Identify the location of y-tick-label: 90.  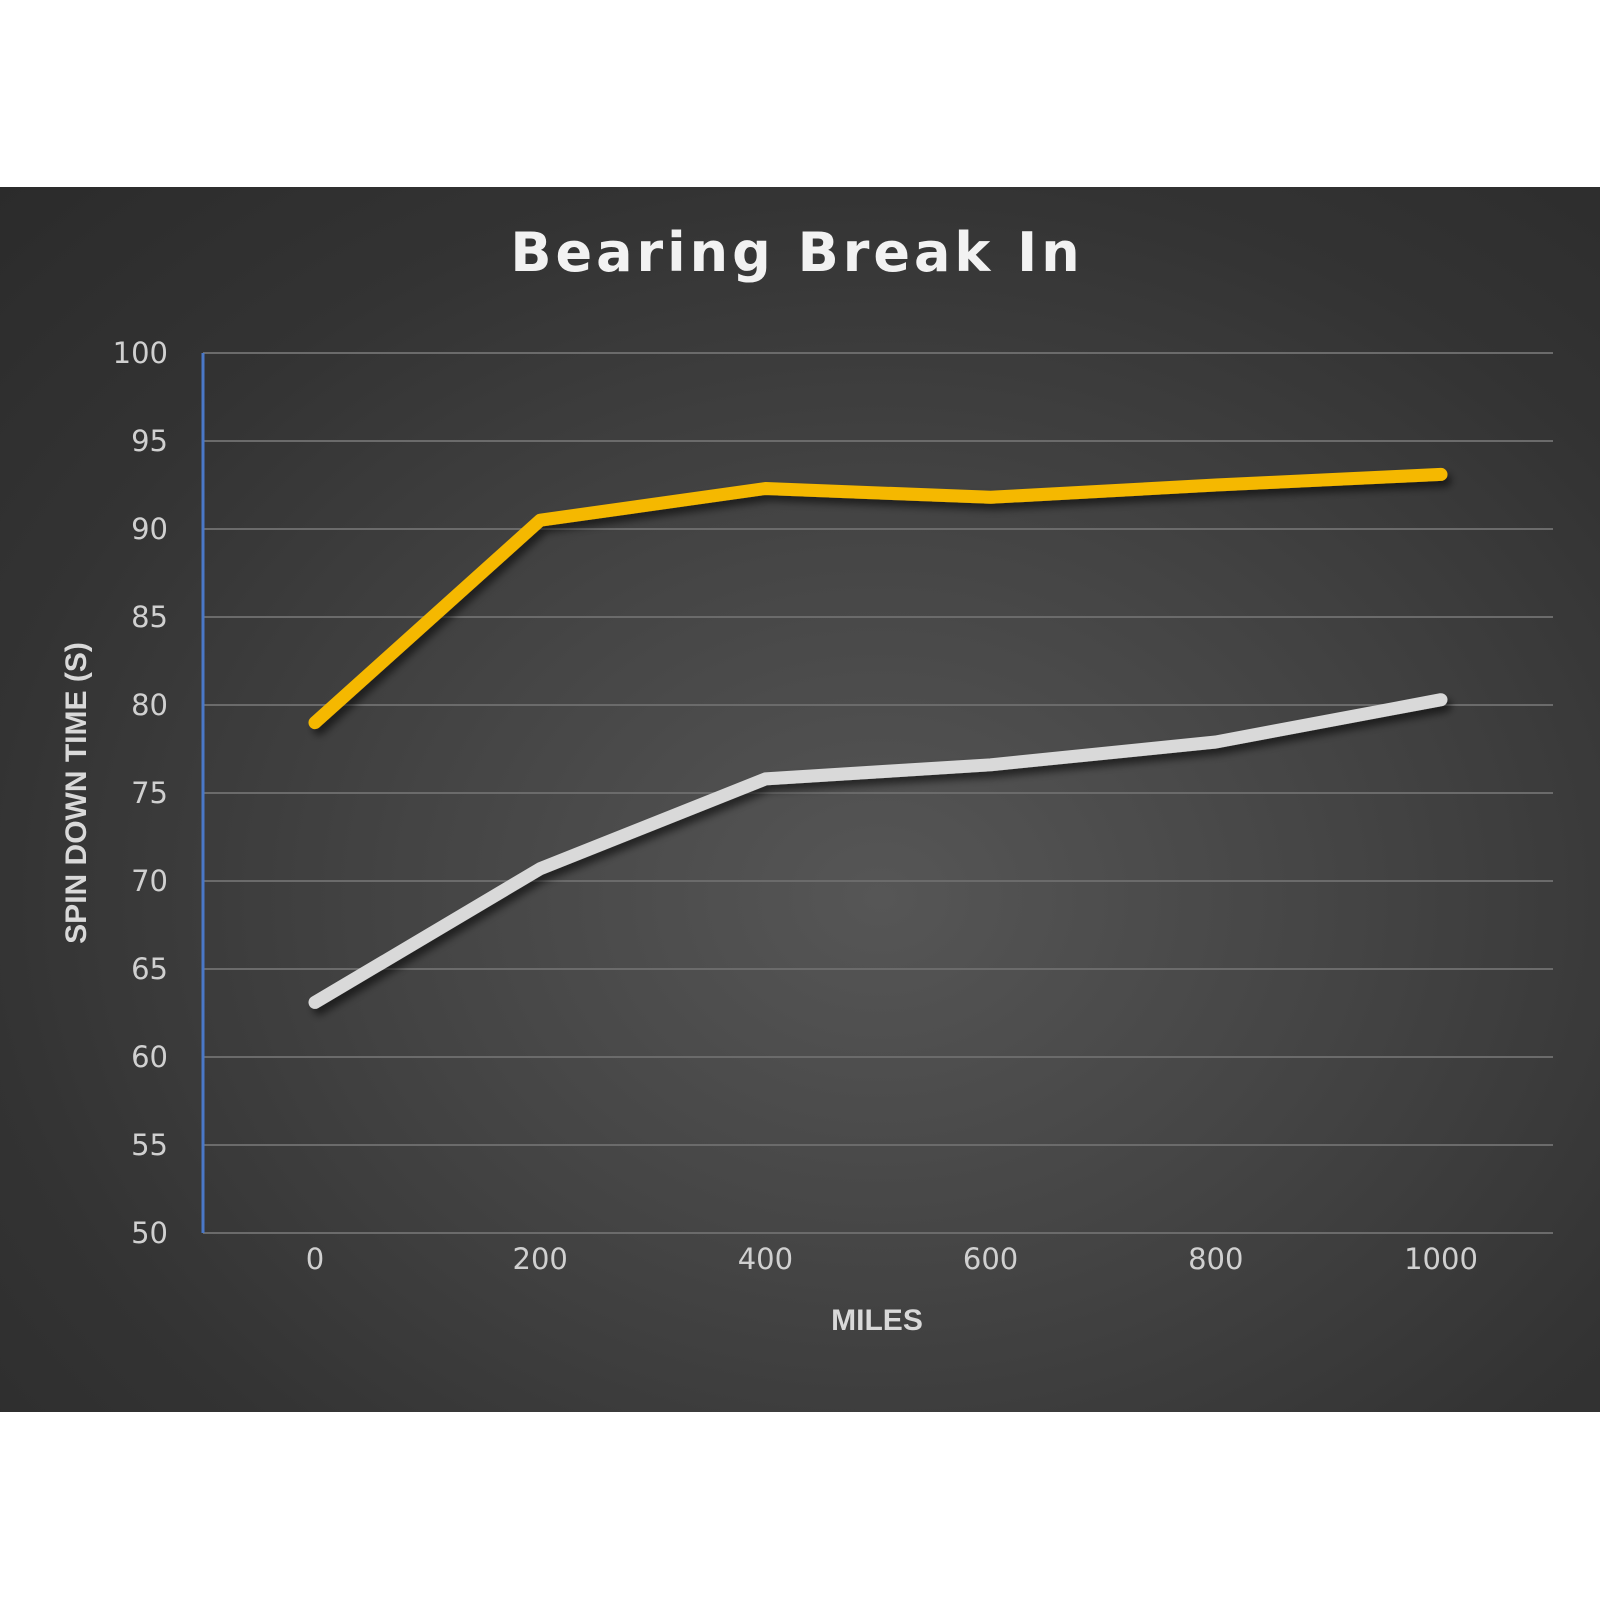
(149, 529).